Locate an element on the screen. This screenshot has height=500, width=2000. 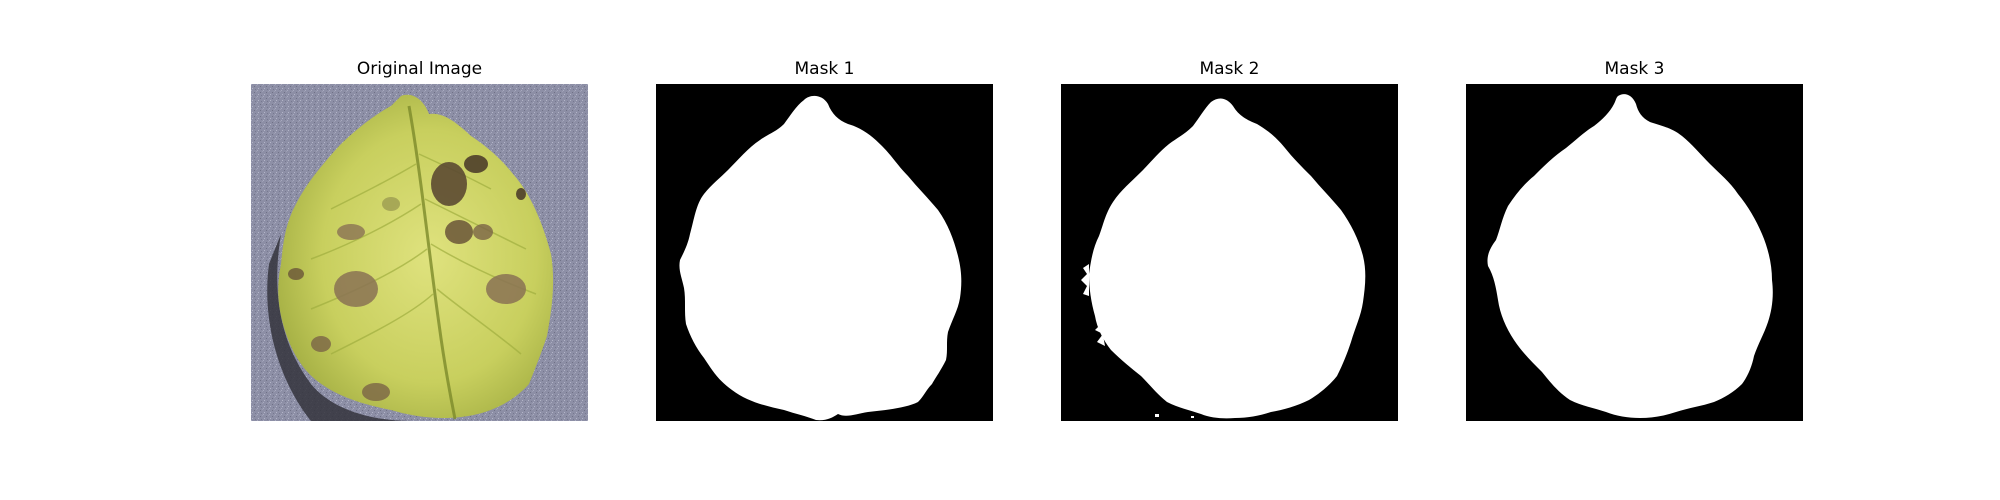
mask-1-panel: Mask 1 is located at coordinates (824, 251).